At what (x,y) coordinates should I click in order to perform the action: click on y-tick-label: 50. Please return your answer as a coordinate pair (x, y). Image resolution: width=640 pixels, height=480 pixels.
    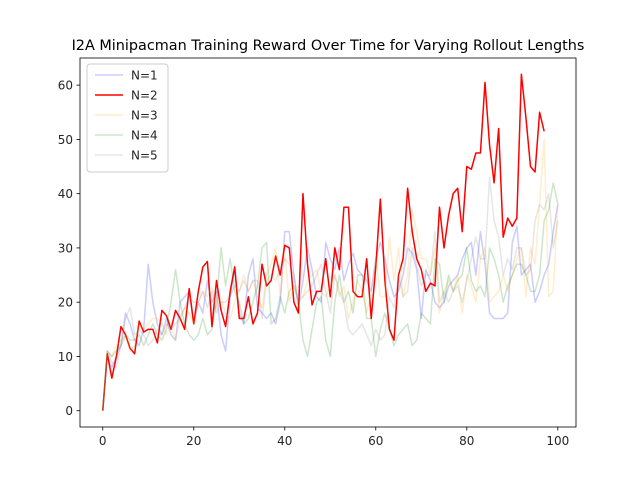
    Looking at the image, I should click on (65, 140).